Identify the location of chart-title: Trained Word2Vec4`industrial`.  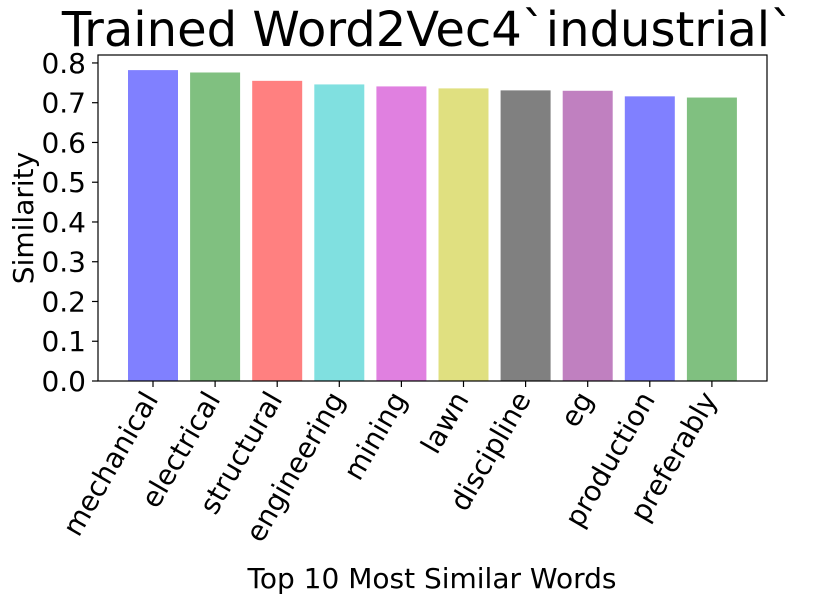
(427, 30).